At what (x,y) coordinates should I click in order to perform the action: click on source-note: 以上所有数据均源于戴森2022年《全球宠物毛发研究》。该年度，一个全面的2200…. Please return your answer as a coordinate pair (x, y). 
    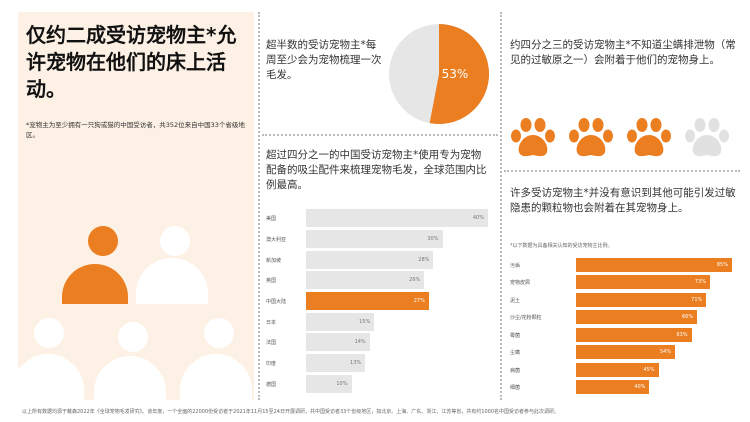
    Looking at the image, I should click on (291, 412).